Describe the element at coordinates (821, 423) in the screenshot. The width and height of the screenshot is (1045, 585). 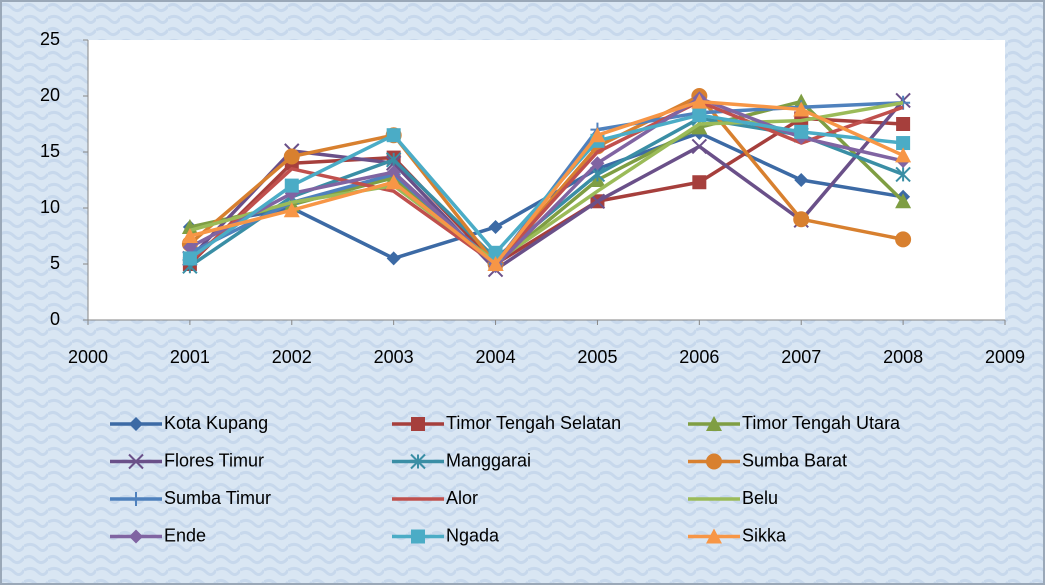
I see `legend-label: Timor Tengah Utara` at that location.